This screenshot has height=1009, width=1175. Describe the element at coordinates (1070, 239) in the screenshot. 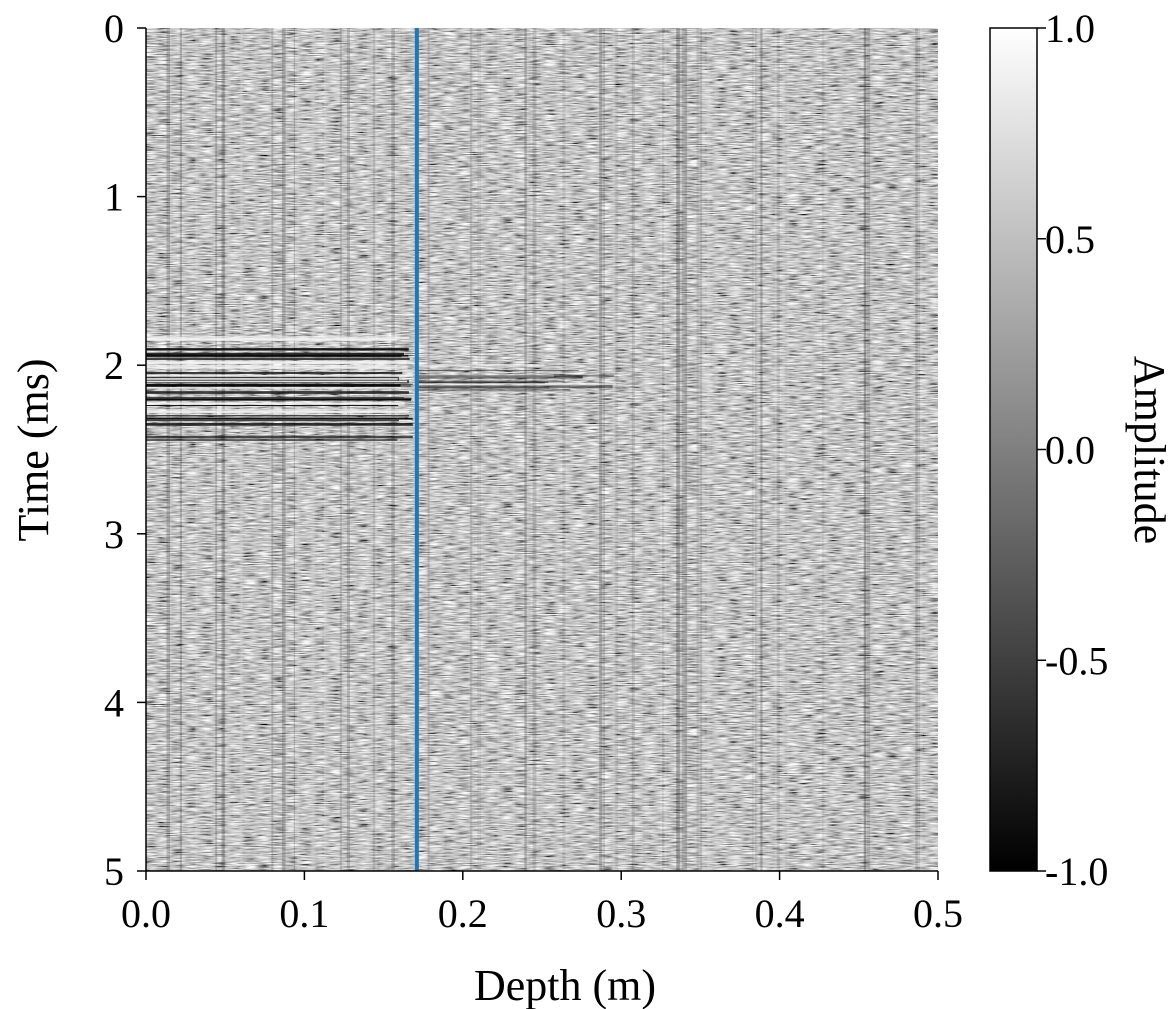

I see `colorbar-tick-label: 0.5` at that location.